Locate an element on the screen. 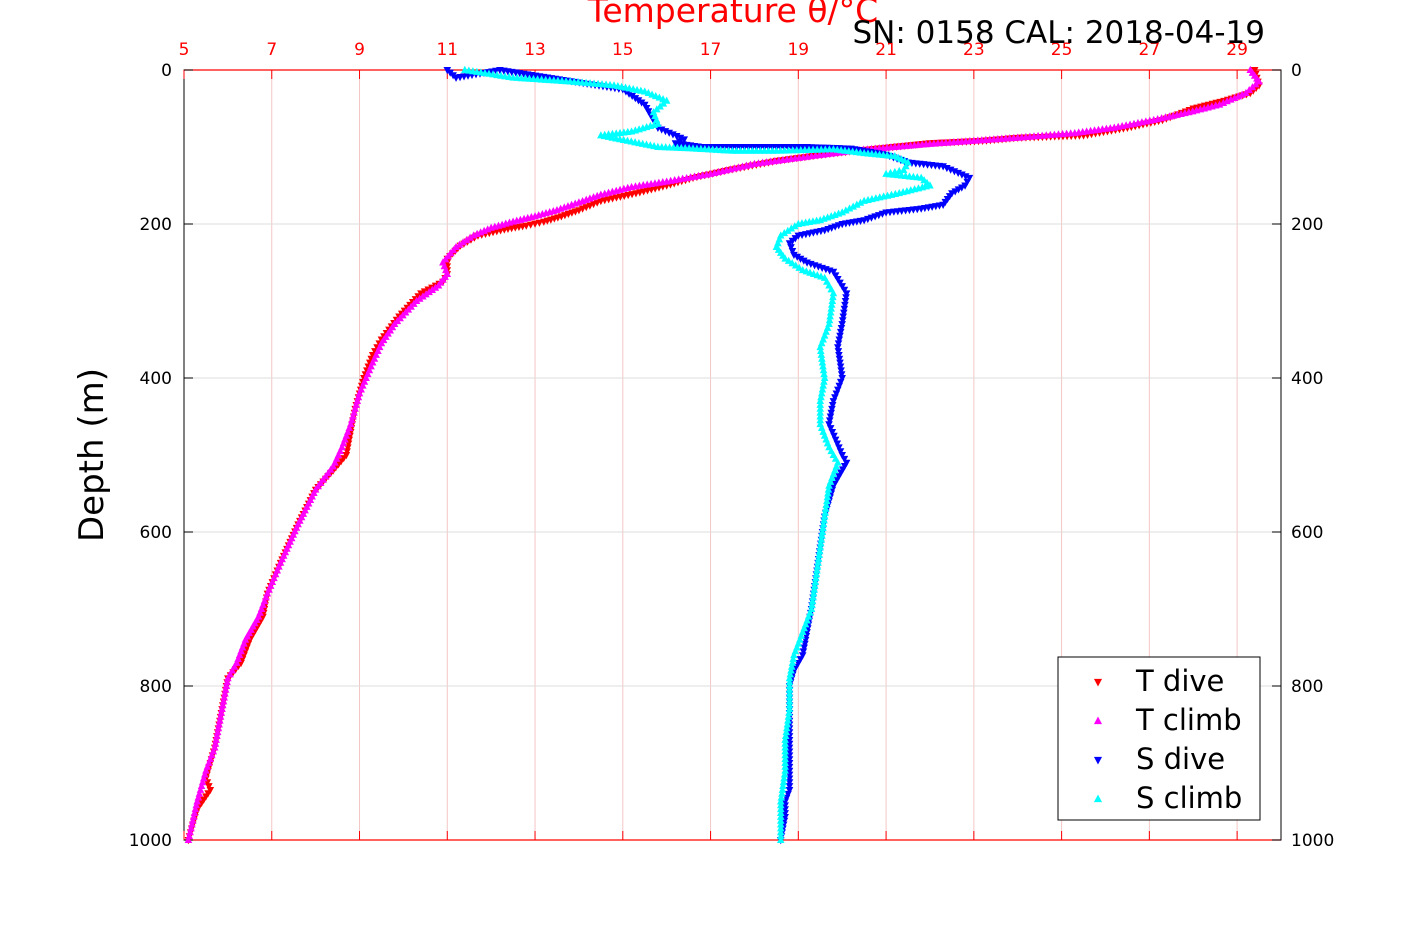 The width and height of the screenshot is (1417, 945). y-tick-label-left: 200 is located at coordinates (156, 225).